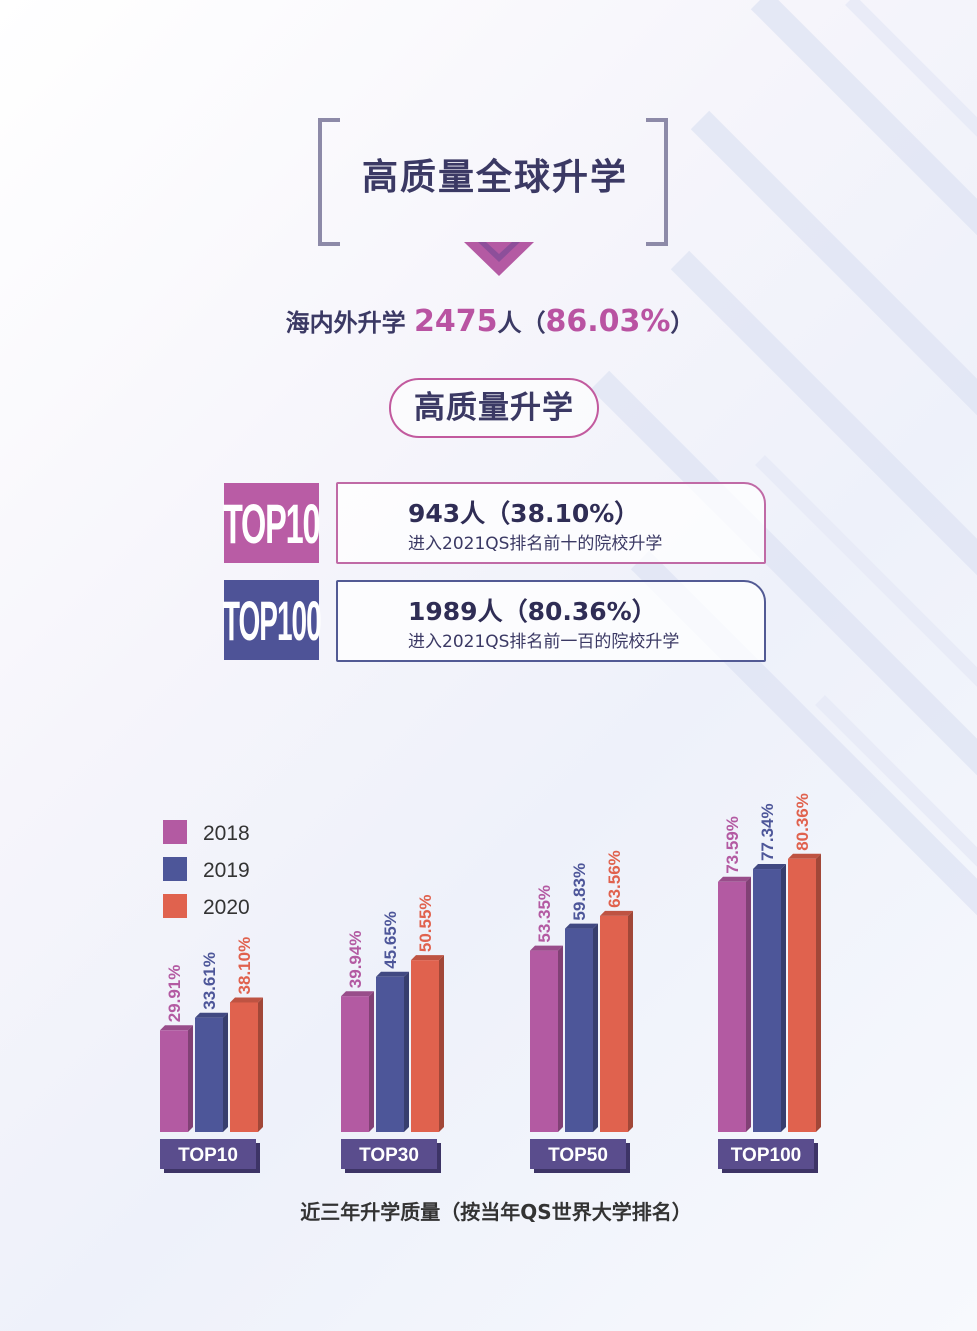  Describe the element at coordinates (390, 1054) in the screenshot. I see `bar-TOP30-2019` at that location.